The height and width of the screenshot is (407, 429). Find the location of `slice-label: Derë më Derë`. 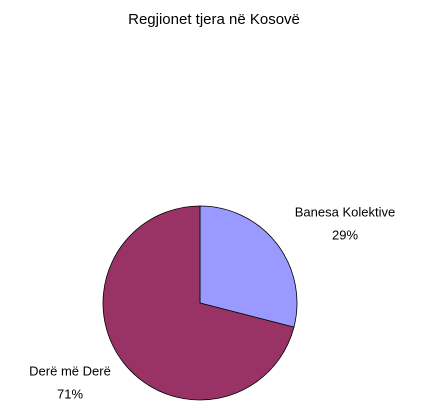

slice-label: Derë më Derë is located at coordinates (70, 370).